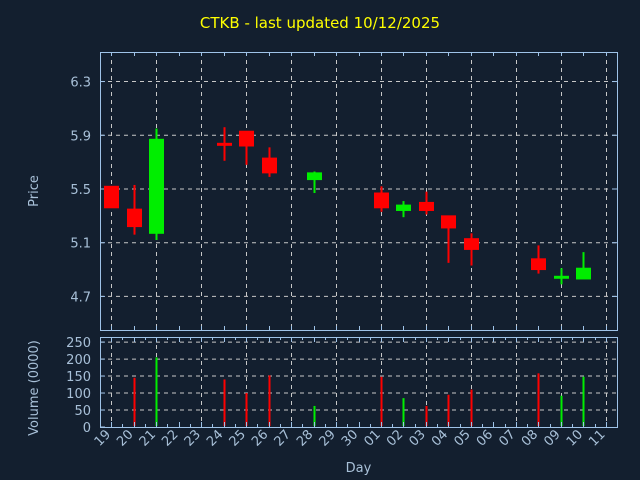 The width and height of the screenshot is (640, 480). Describe the element at coordinates (372, 438) in the screenshot. I see `day-xtick-label: 01` at that location.